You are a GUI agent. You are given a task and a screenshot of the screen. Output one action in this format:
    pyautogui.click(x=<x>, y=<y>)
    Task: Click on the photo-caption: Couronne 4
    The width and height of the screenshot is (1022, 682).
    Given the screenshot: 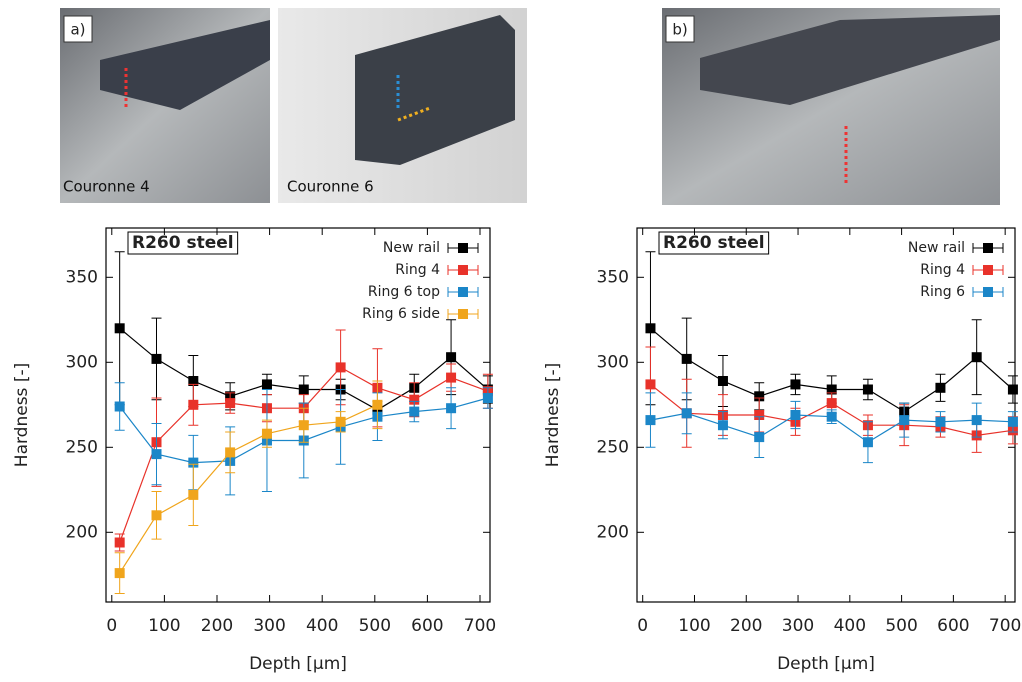 What is the action you would take?
    pyautogui.click(x=106, y=187)
    